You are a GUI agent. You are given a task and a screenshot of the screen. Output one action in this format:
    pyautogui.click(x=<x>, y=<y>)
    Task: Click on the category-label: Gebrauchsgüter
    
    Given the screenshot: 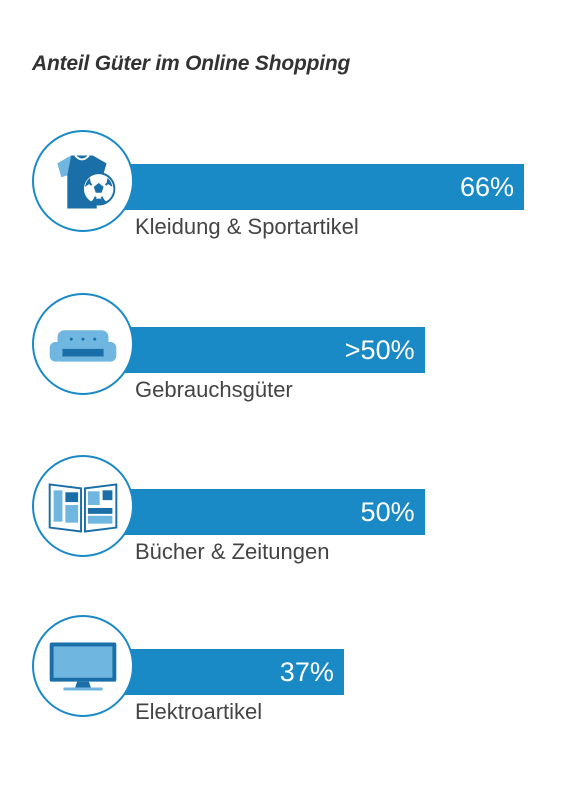 What is the action you would take?
    pyautogui.click(x=214, y=389)
    